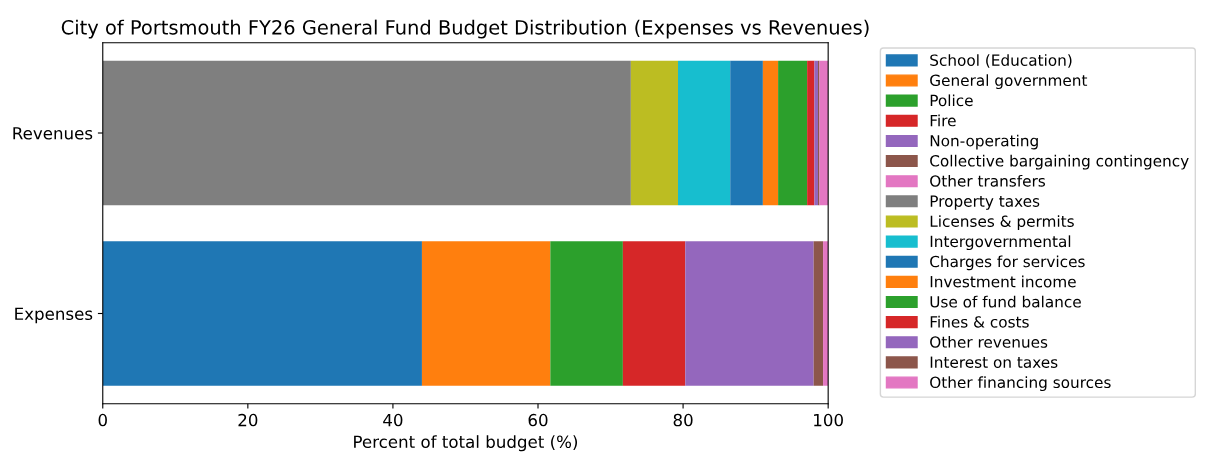 This screenshot has width=1209, height=475. What do you see at coordinates (988, 180) in the screenshot?
I see `legend-label: Other transfers` at bounding box center [988, 180].